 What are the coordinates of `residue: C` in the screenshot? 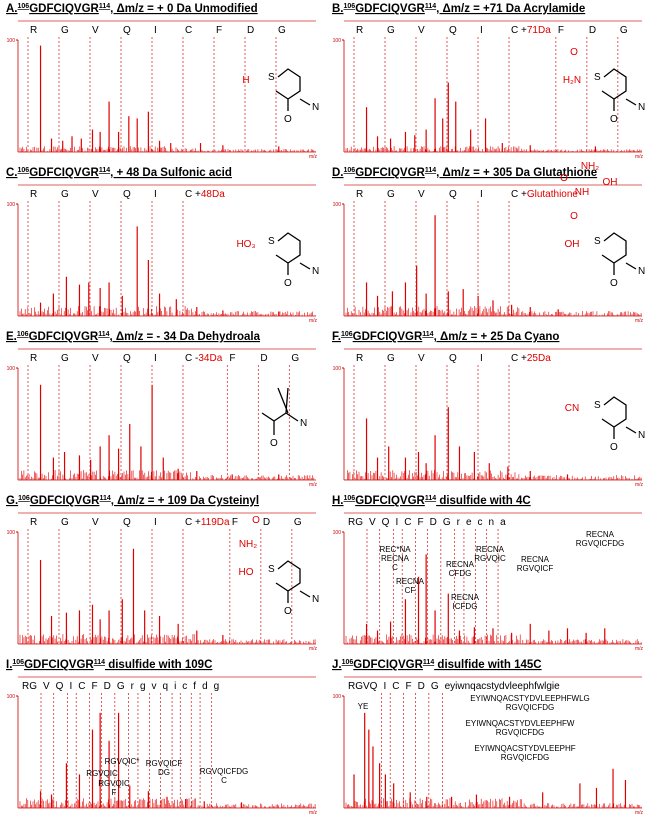 It's located at (81, 686).